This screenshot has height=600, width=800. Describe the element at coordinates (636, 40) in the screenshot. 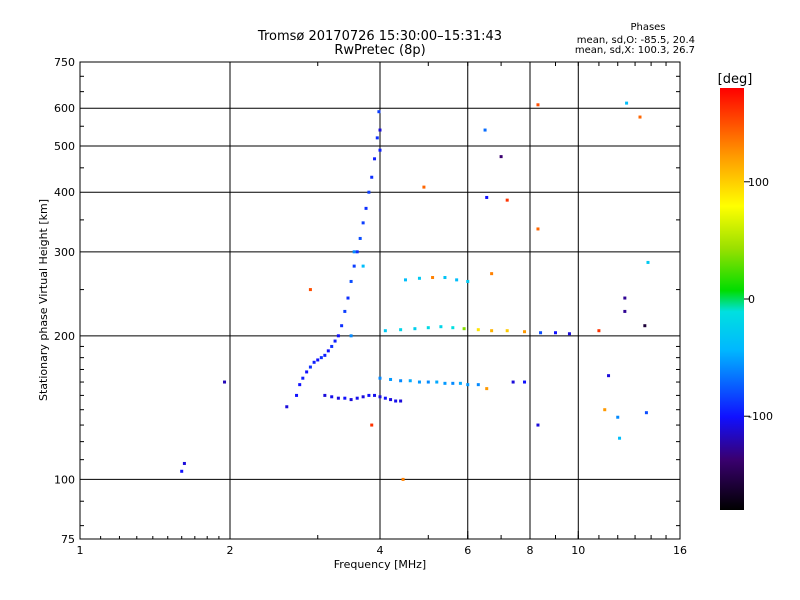

I see `stats-line-o: mean, sd,O: -85.5, 20.4` at that location.